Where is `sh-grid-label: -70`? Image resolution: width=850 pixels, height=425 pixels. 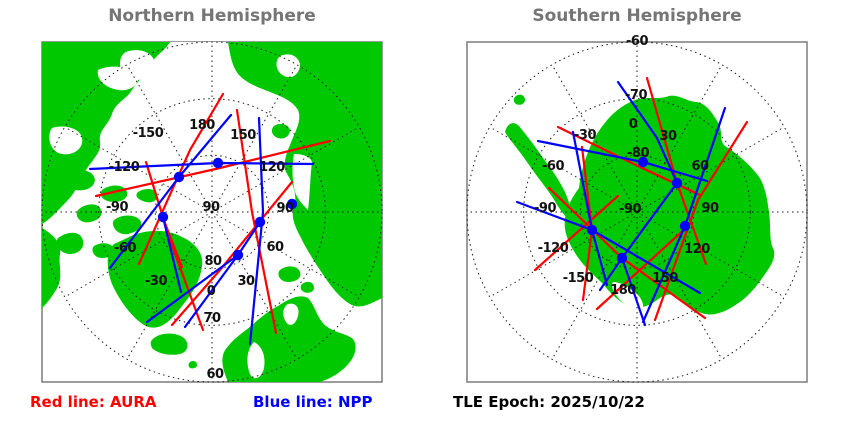
sh-grid-label: -70 is located at coordinates (636, 95).